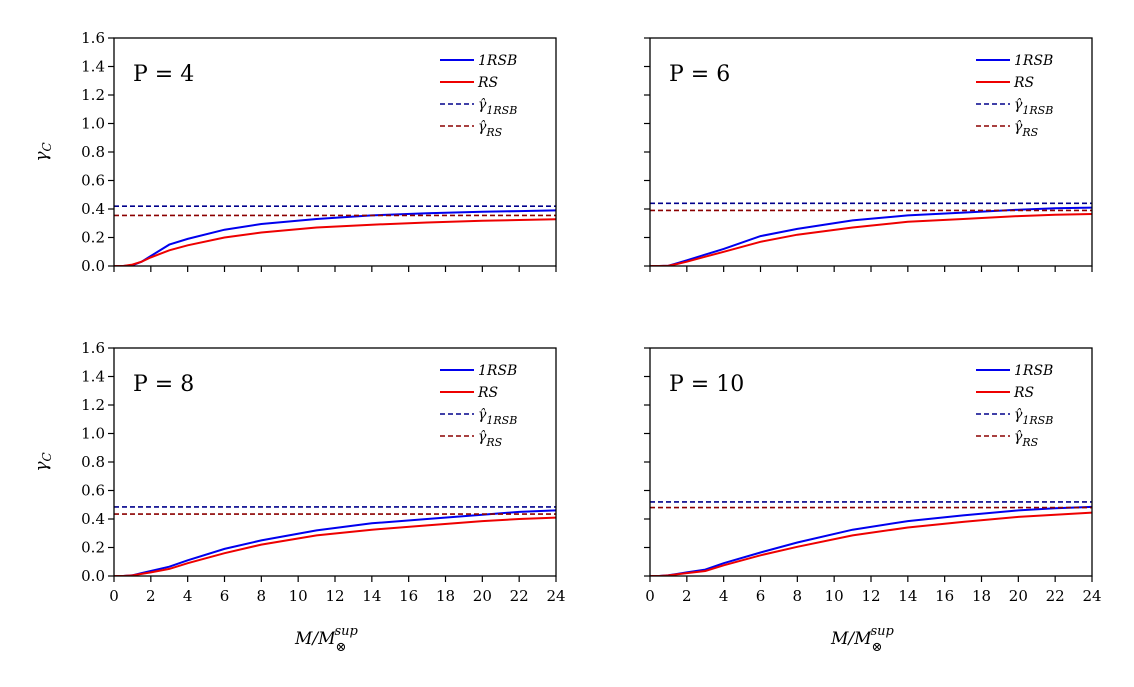 Image resolution: width=1134 pixels, height=687 pixels. Describe the element at coordinates (163, 74) in the screenshot. I see `panel-label: P = 4` at that location.